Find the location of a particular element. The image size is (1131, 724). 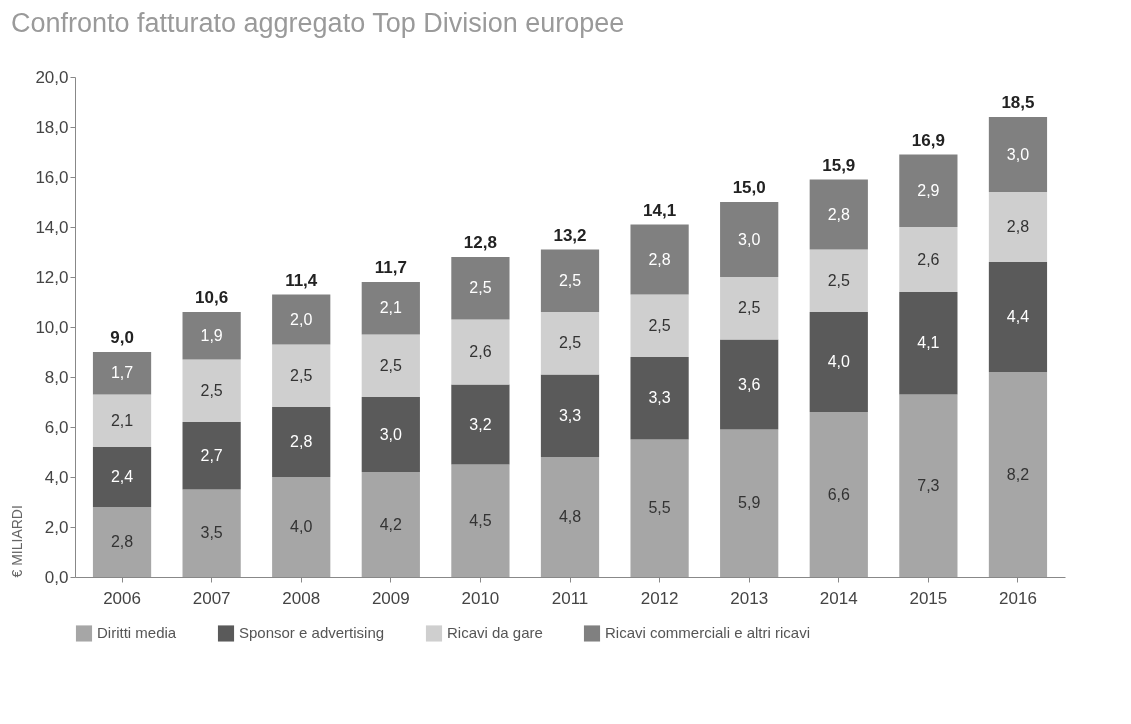

y-tick-label: 16,0 is located at coordinates (52, 177).